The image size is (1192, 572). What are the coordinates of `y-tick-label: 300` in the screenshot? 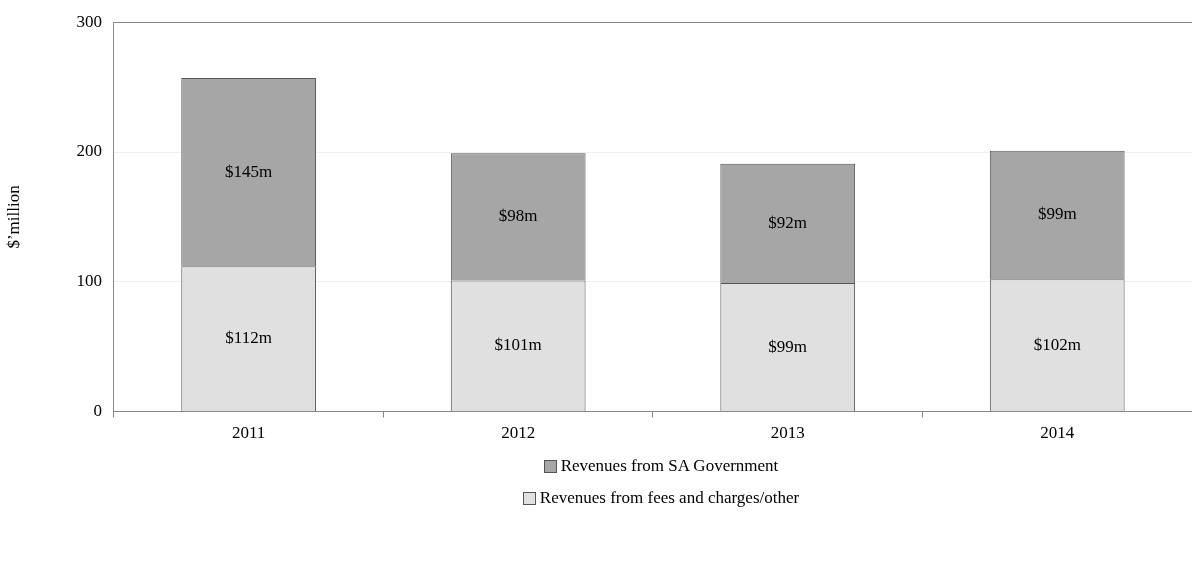 It's located at (89, 21).